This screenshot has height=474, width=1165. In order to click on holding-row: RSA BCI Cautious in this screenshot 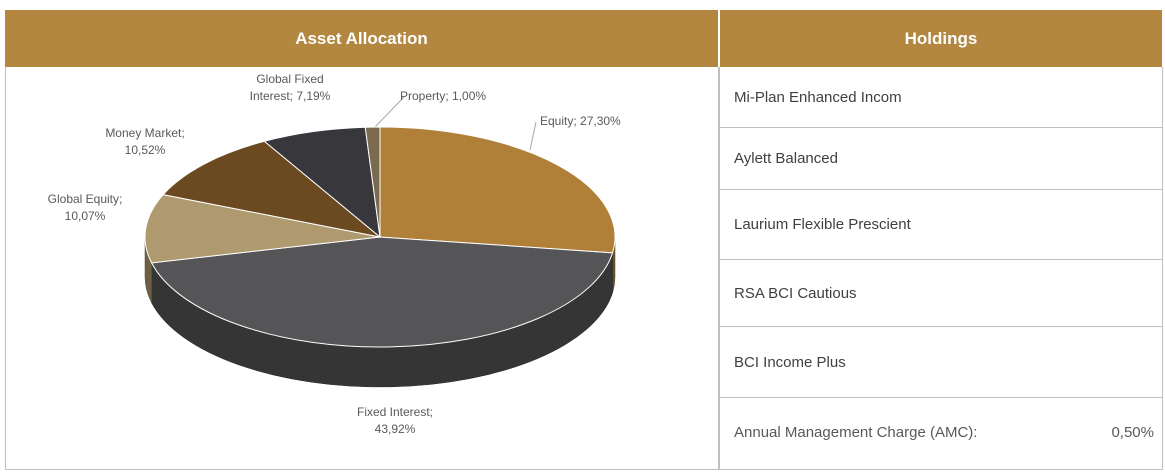, I will do `click(941, 293)`.